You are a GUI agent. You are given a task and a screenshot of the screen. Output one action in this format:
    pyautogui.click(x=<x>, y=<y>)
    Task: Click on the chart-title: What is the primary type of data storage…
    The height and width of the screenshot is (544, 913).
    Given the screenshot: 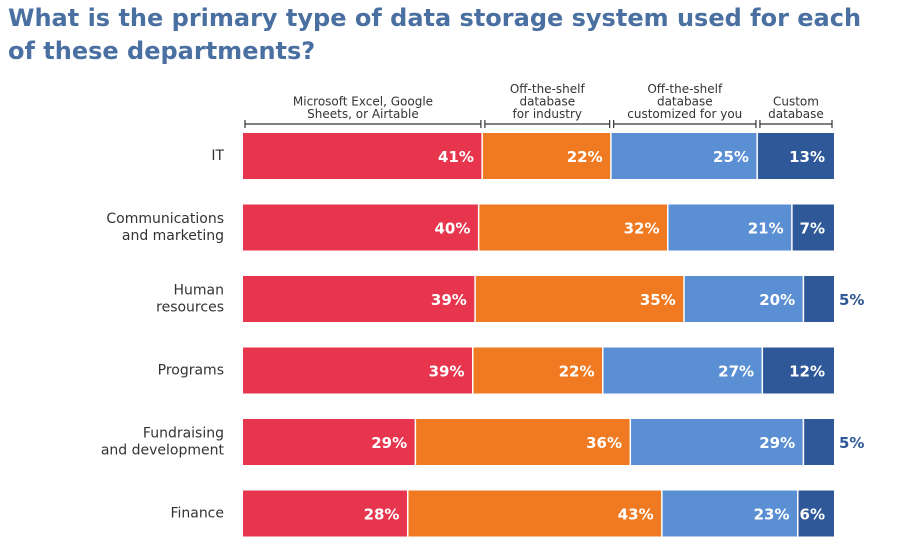 What is the action you would take?
    pyautogui.click(x=435, y=34)
    